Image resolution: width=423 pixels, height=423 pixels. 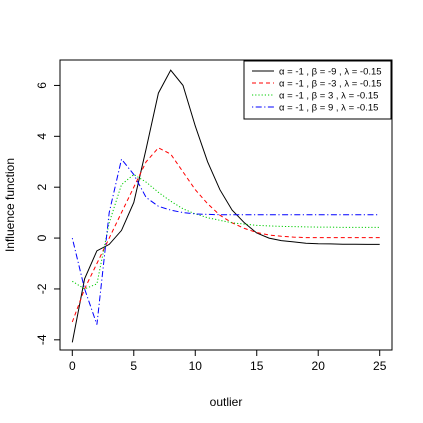 What do you see at coordinates (380, 366) in the screenshot?
I see `x-tick-label: 25` at bounding box center [380, 366].